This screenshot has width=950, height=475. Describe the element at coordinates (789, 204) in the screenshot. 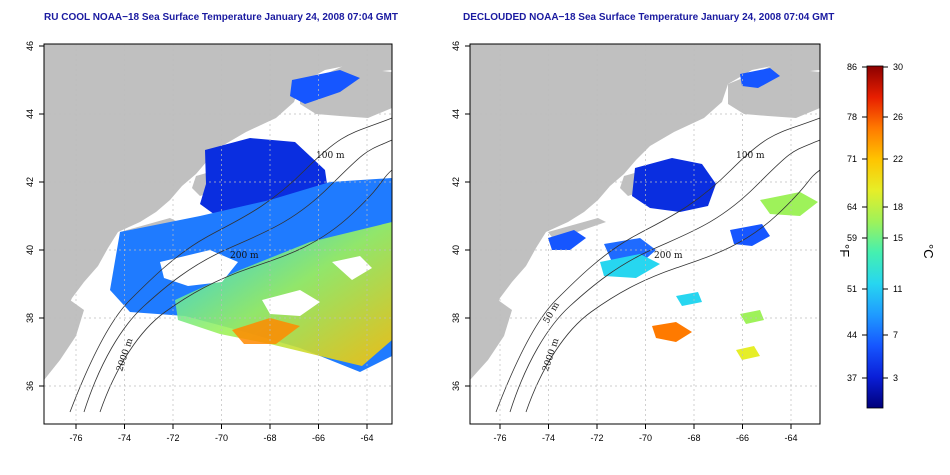

I see `right-sst-gulfstream-patch` at that location.